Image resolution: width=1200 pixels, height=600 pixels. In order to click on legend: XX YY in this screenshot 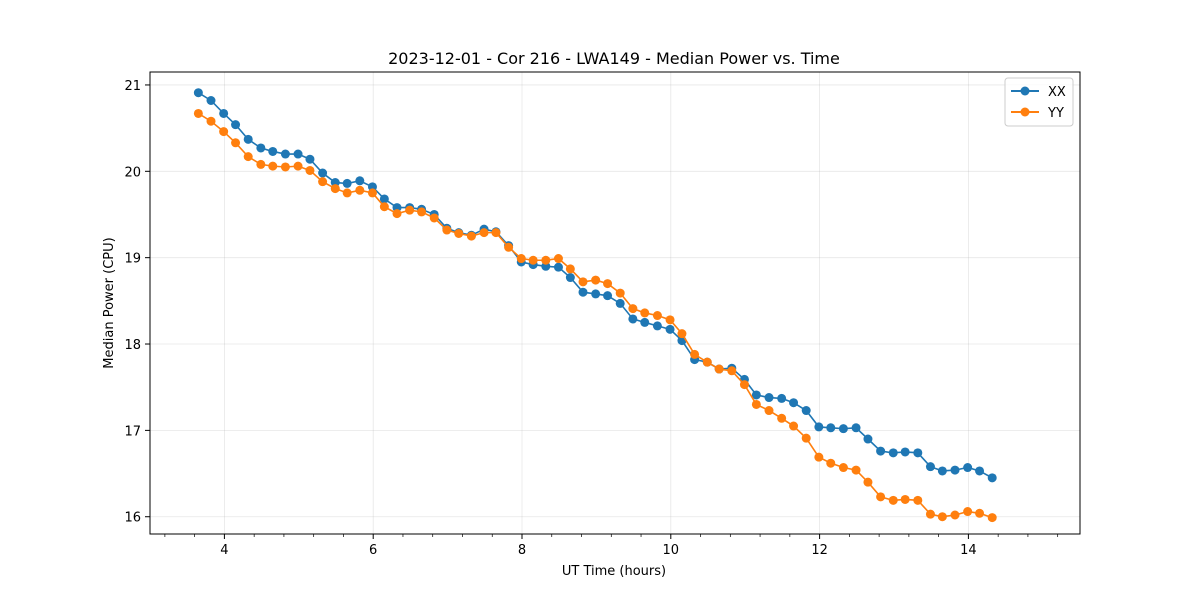, I will do `click(1039, 102)`.